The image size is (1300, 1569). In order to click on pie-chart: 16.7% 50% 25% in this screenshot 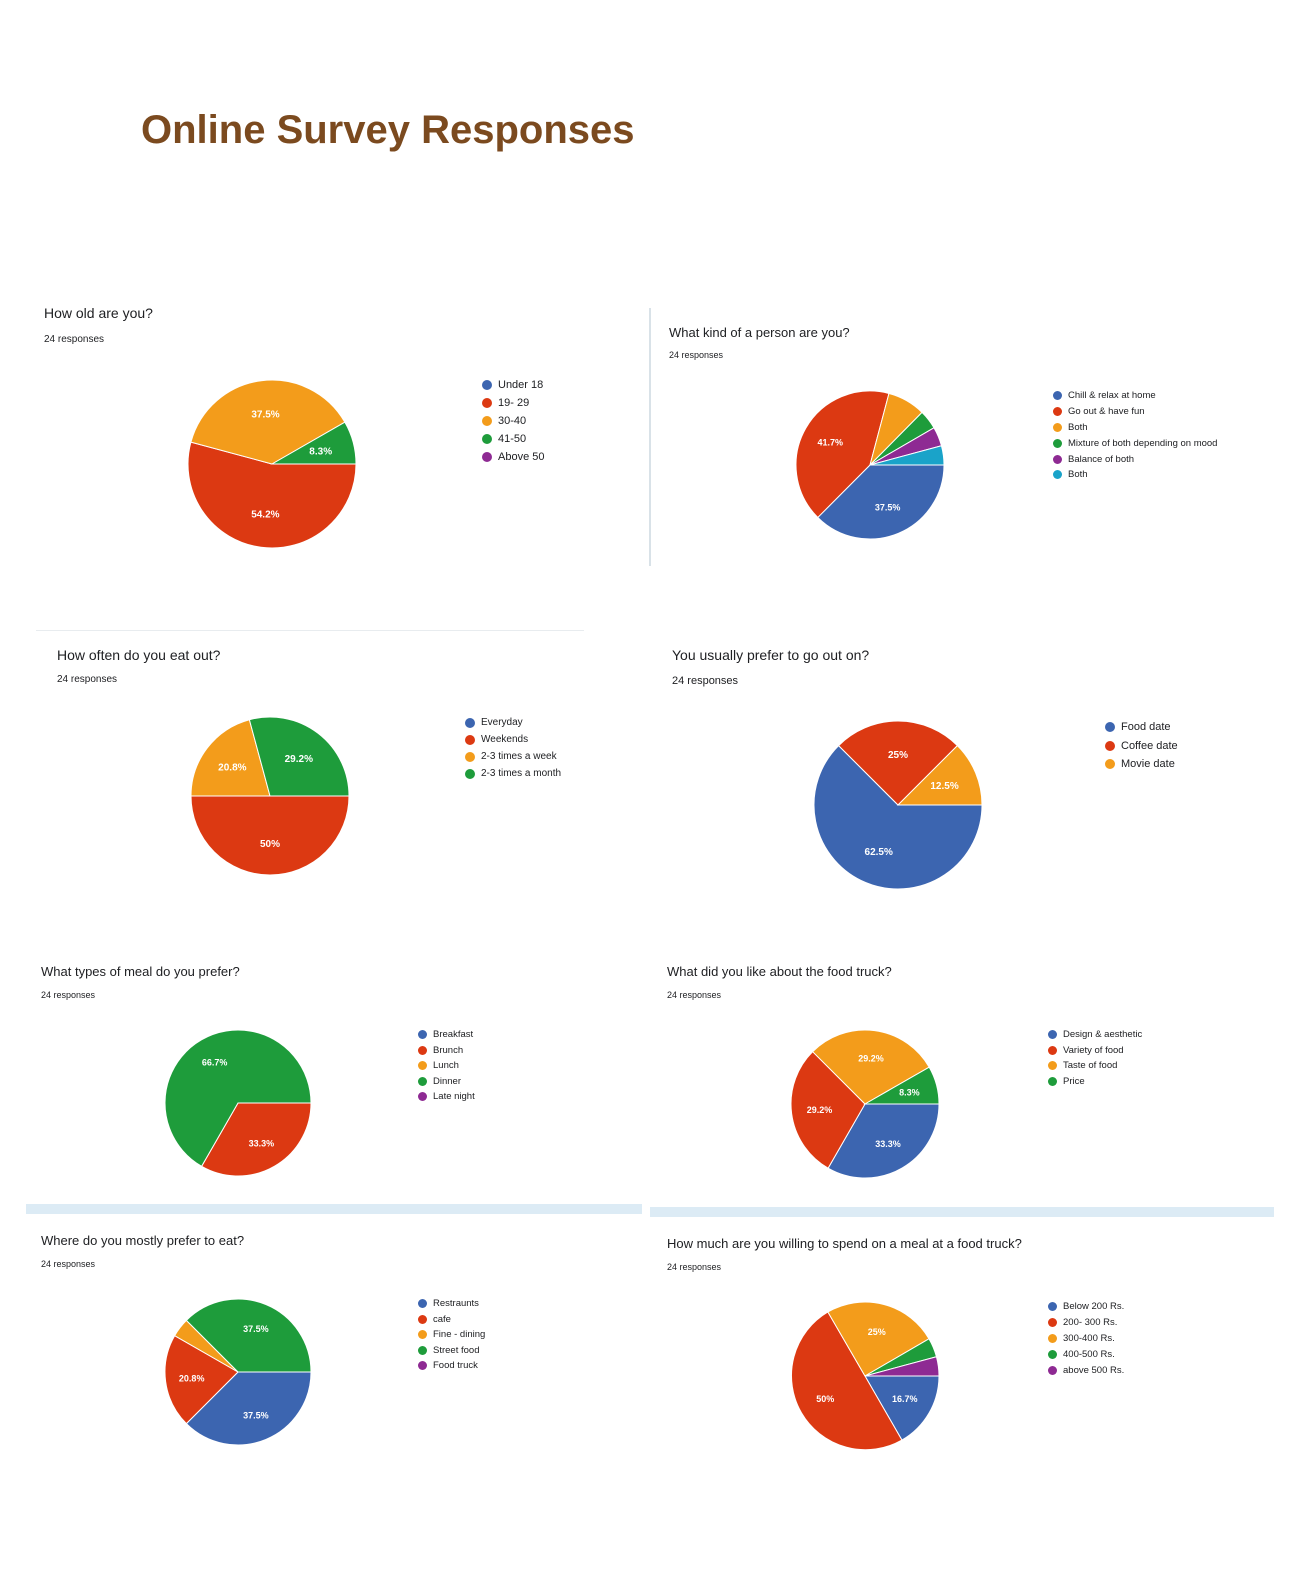, I will do `click(865, 1376)`.